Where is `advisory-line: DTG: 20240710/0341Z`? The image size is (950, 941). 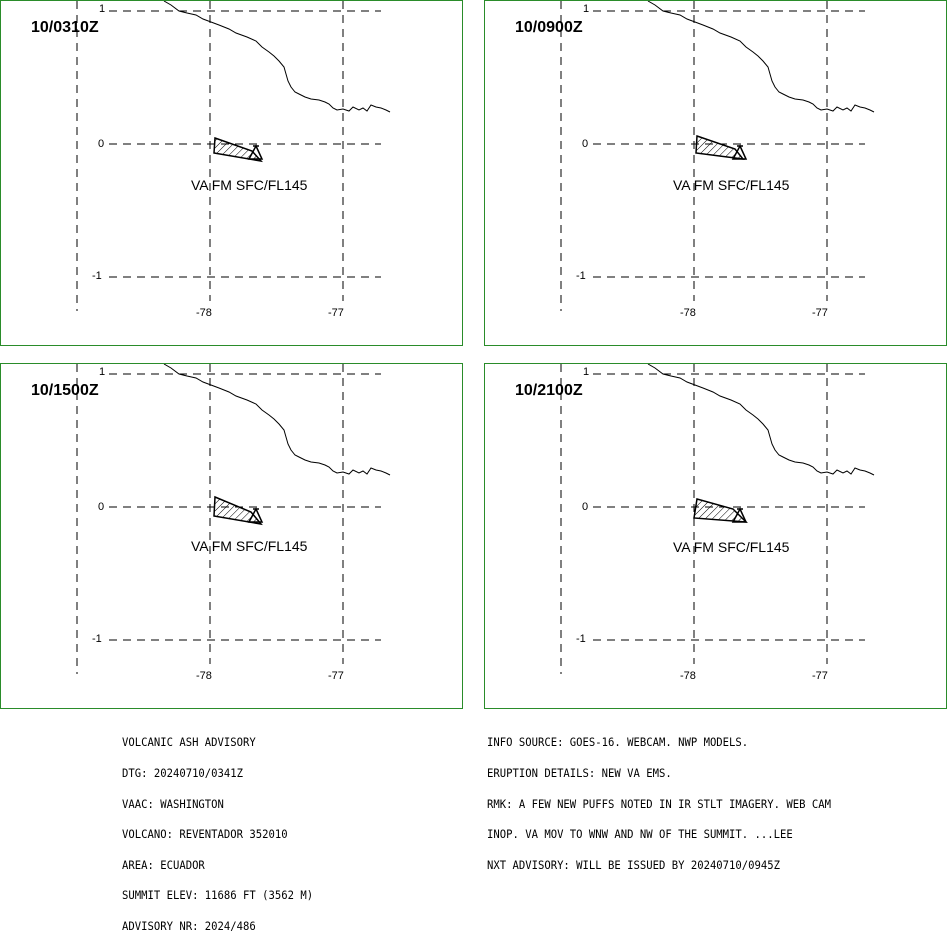
advisory-line: DTG: 20240710/0341Z is located at coordinates (183, 773).